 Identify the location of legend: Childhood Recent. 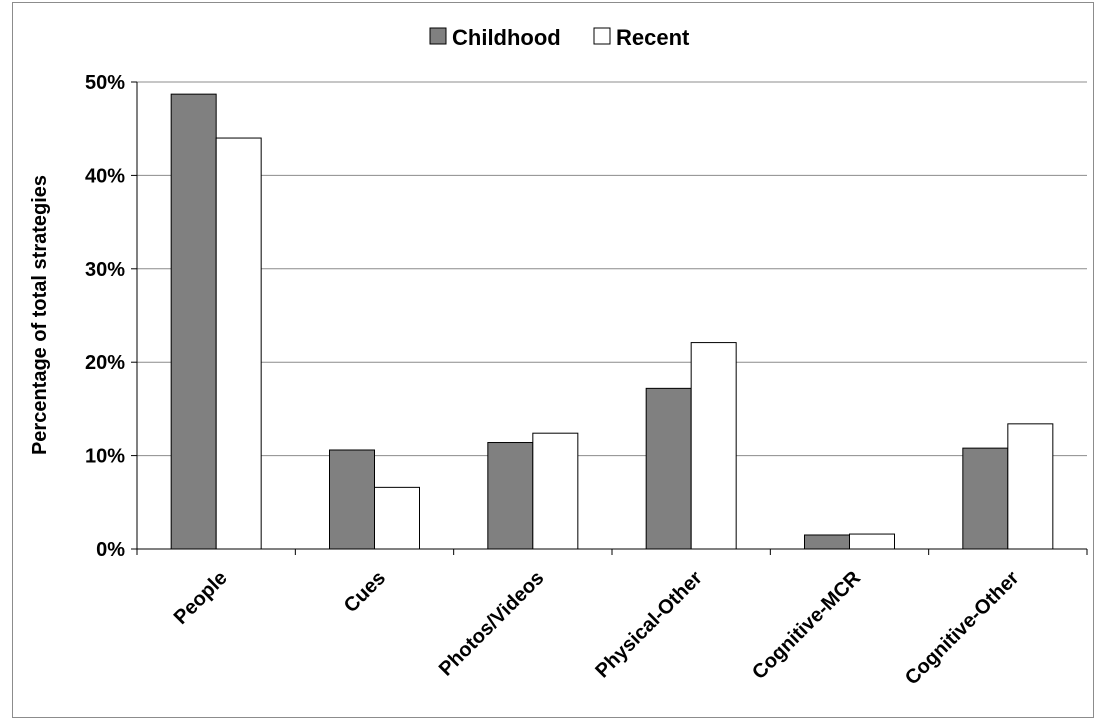
(559, 37).